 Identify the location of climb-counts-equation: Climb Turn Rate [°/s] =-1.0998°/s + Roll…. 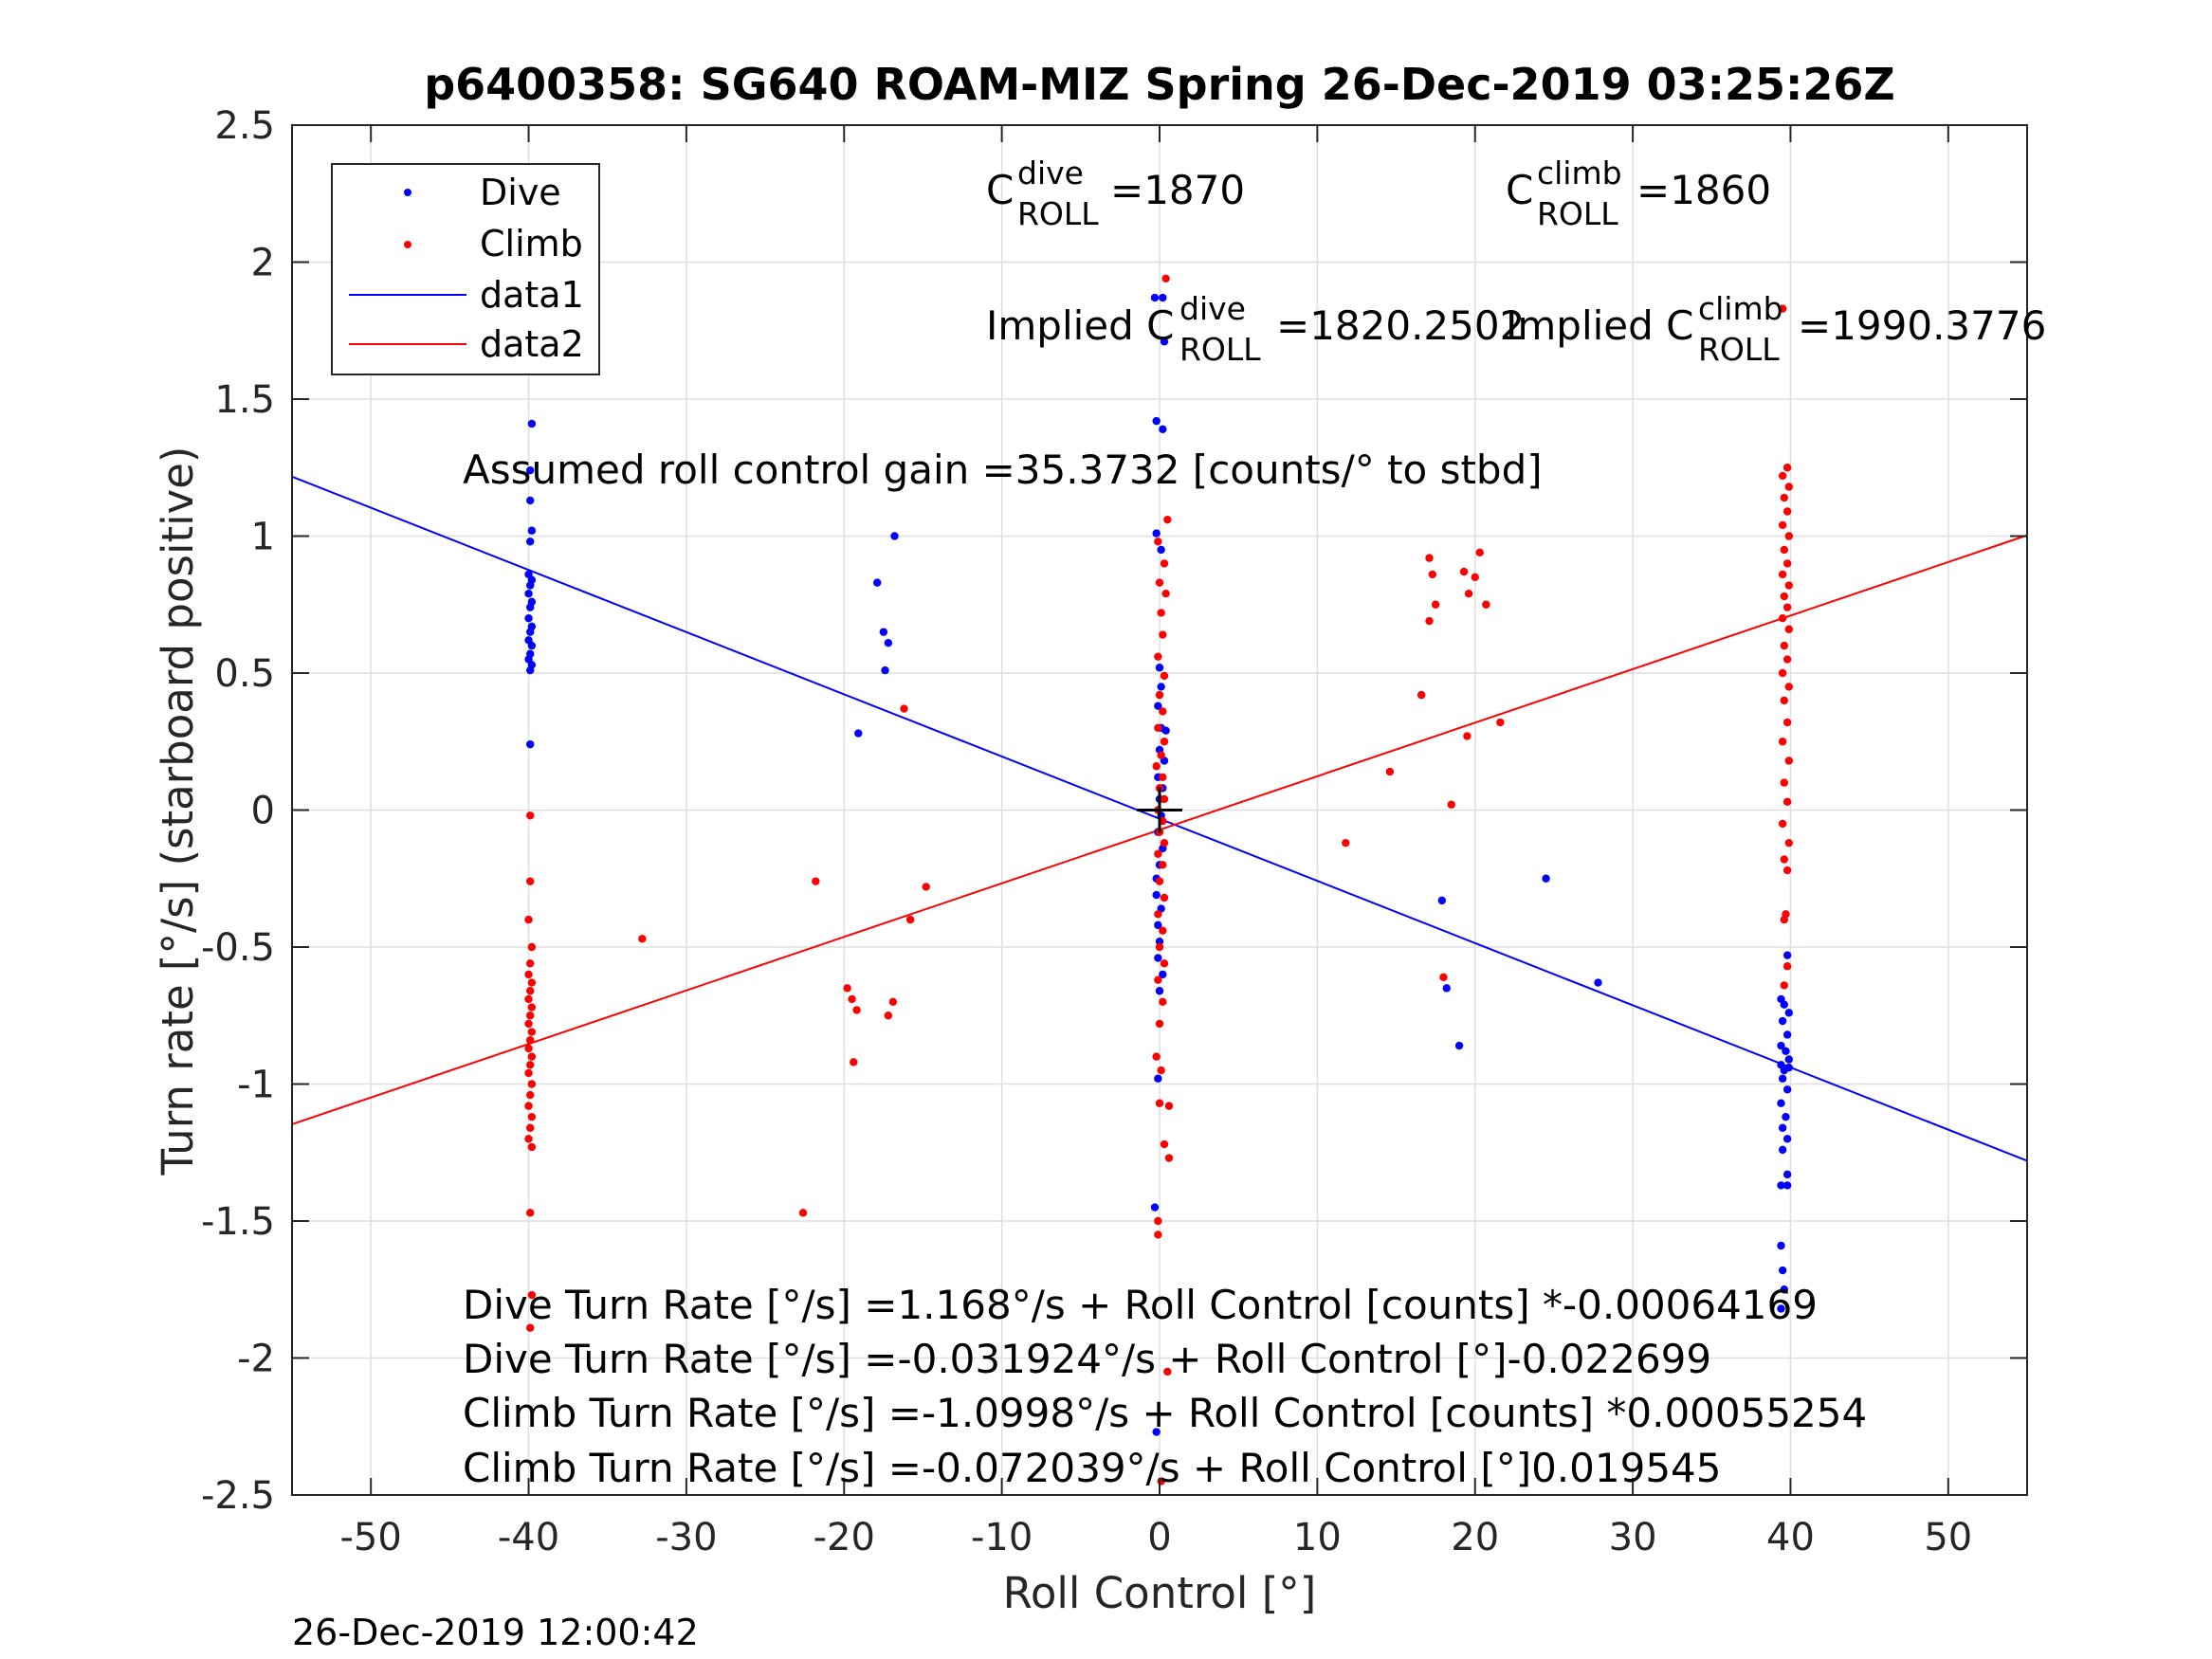
(1165, 1413).